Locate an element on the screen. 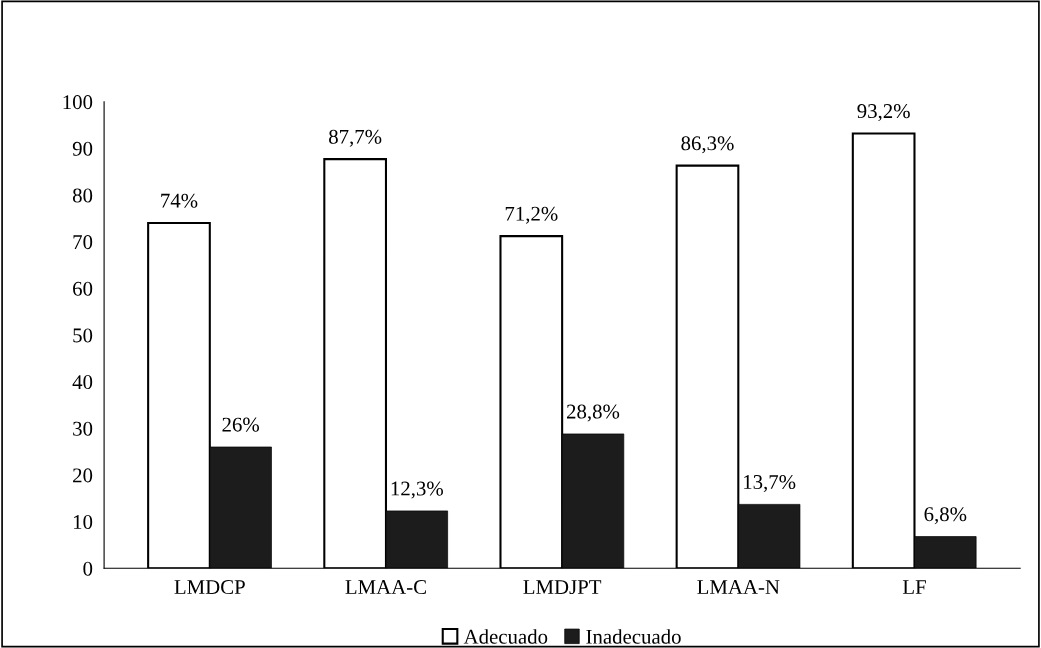 This screenshot has width=1041, height=648. y-tick-label: 0 is located at coordinates (88, 568).